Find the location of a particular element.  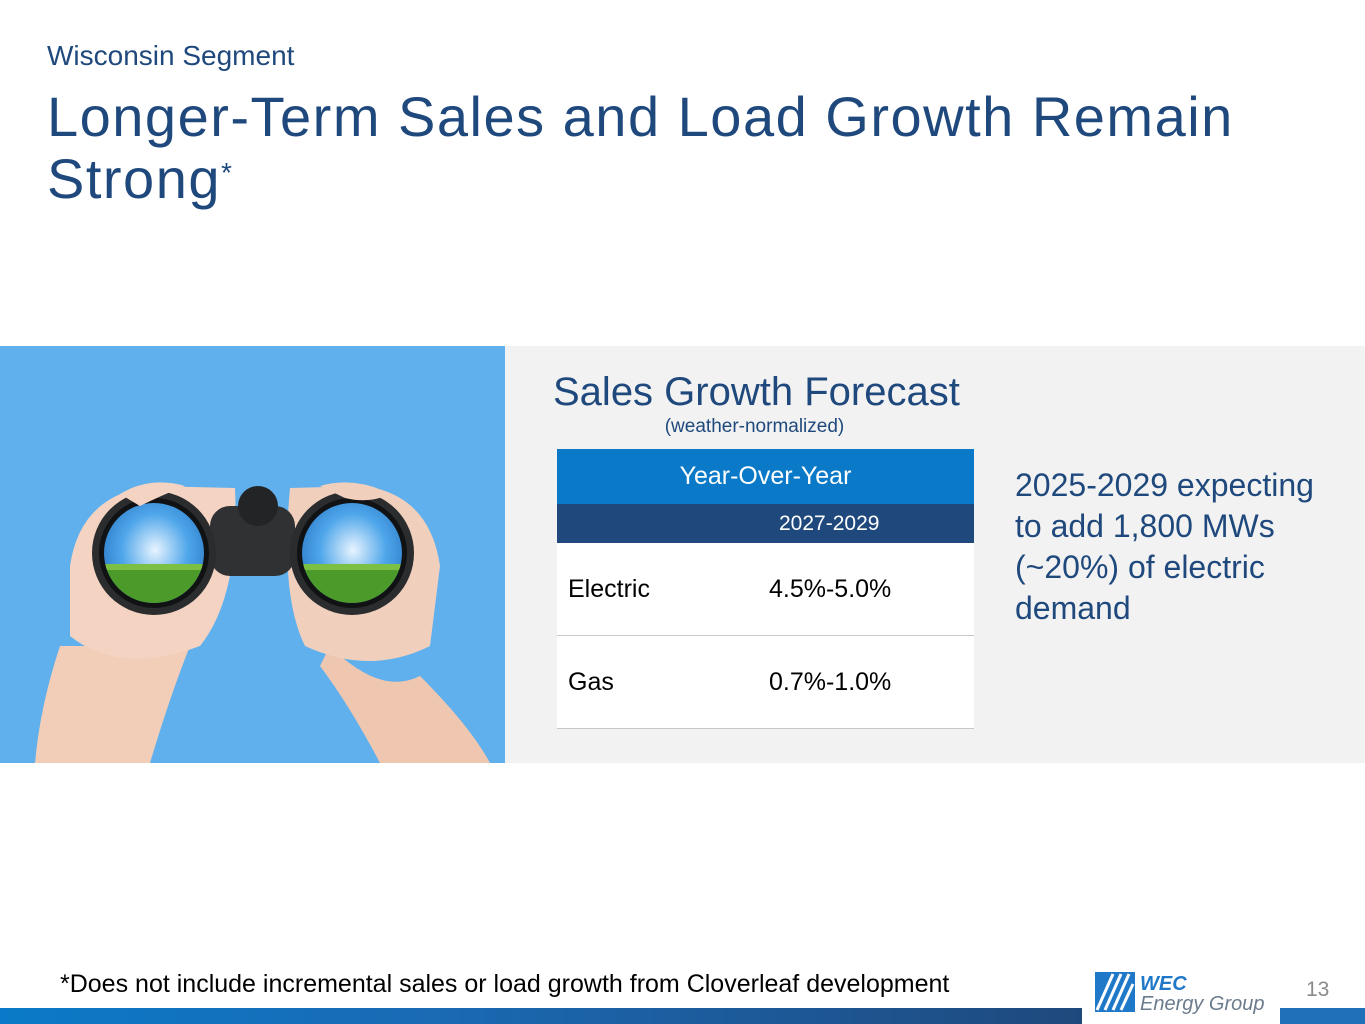

bottom-bar-right is located at coordinates (1322, 1016).